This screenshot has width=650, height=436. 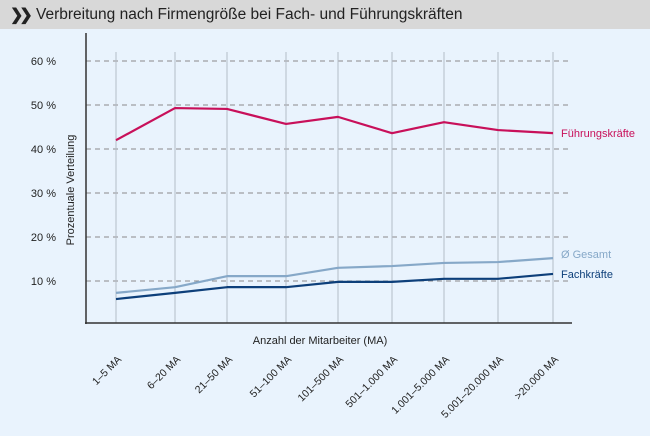 What do you see at coordinates (371, 382) in the screenshot?
I see `x-tick-label: 501–1.000 MA` at bounding box center [371, 382].